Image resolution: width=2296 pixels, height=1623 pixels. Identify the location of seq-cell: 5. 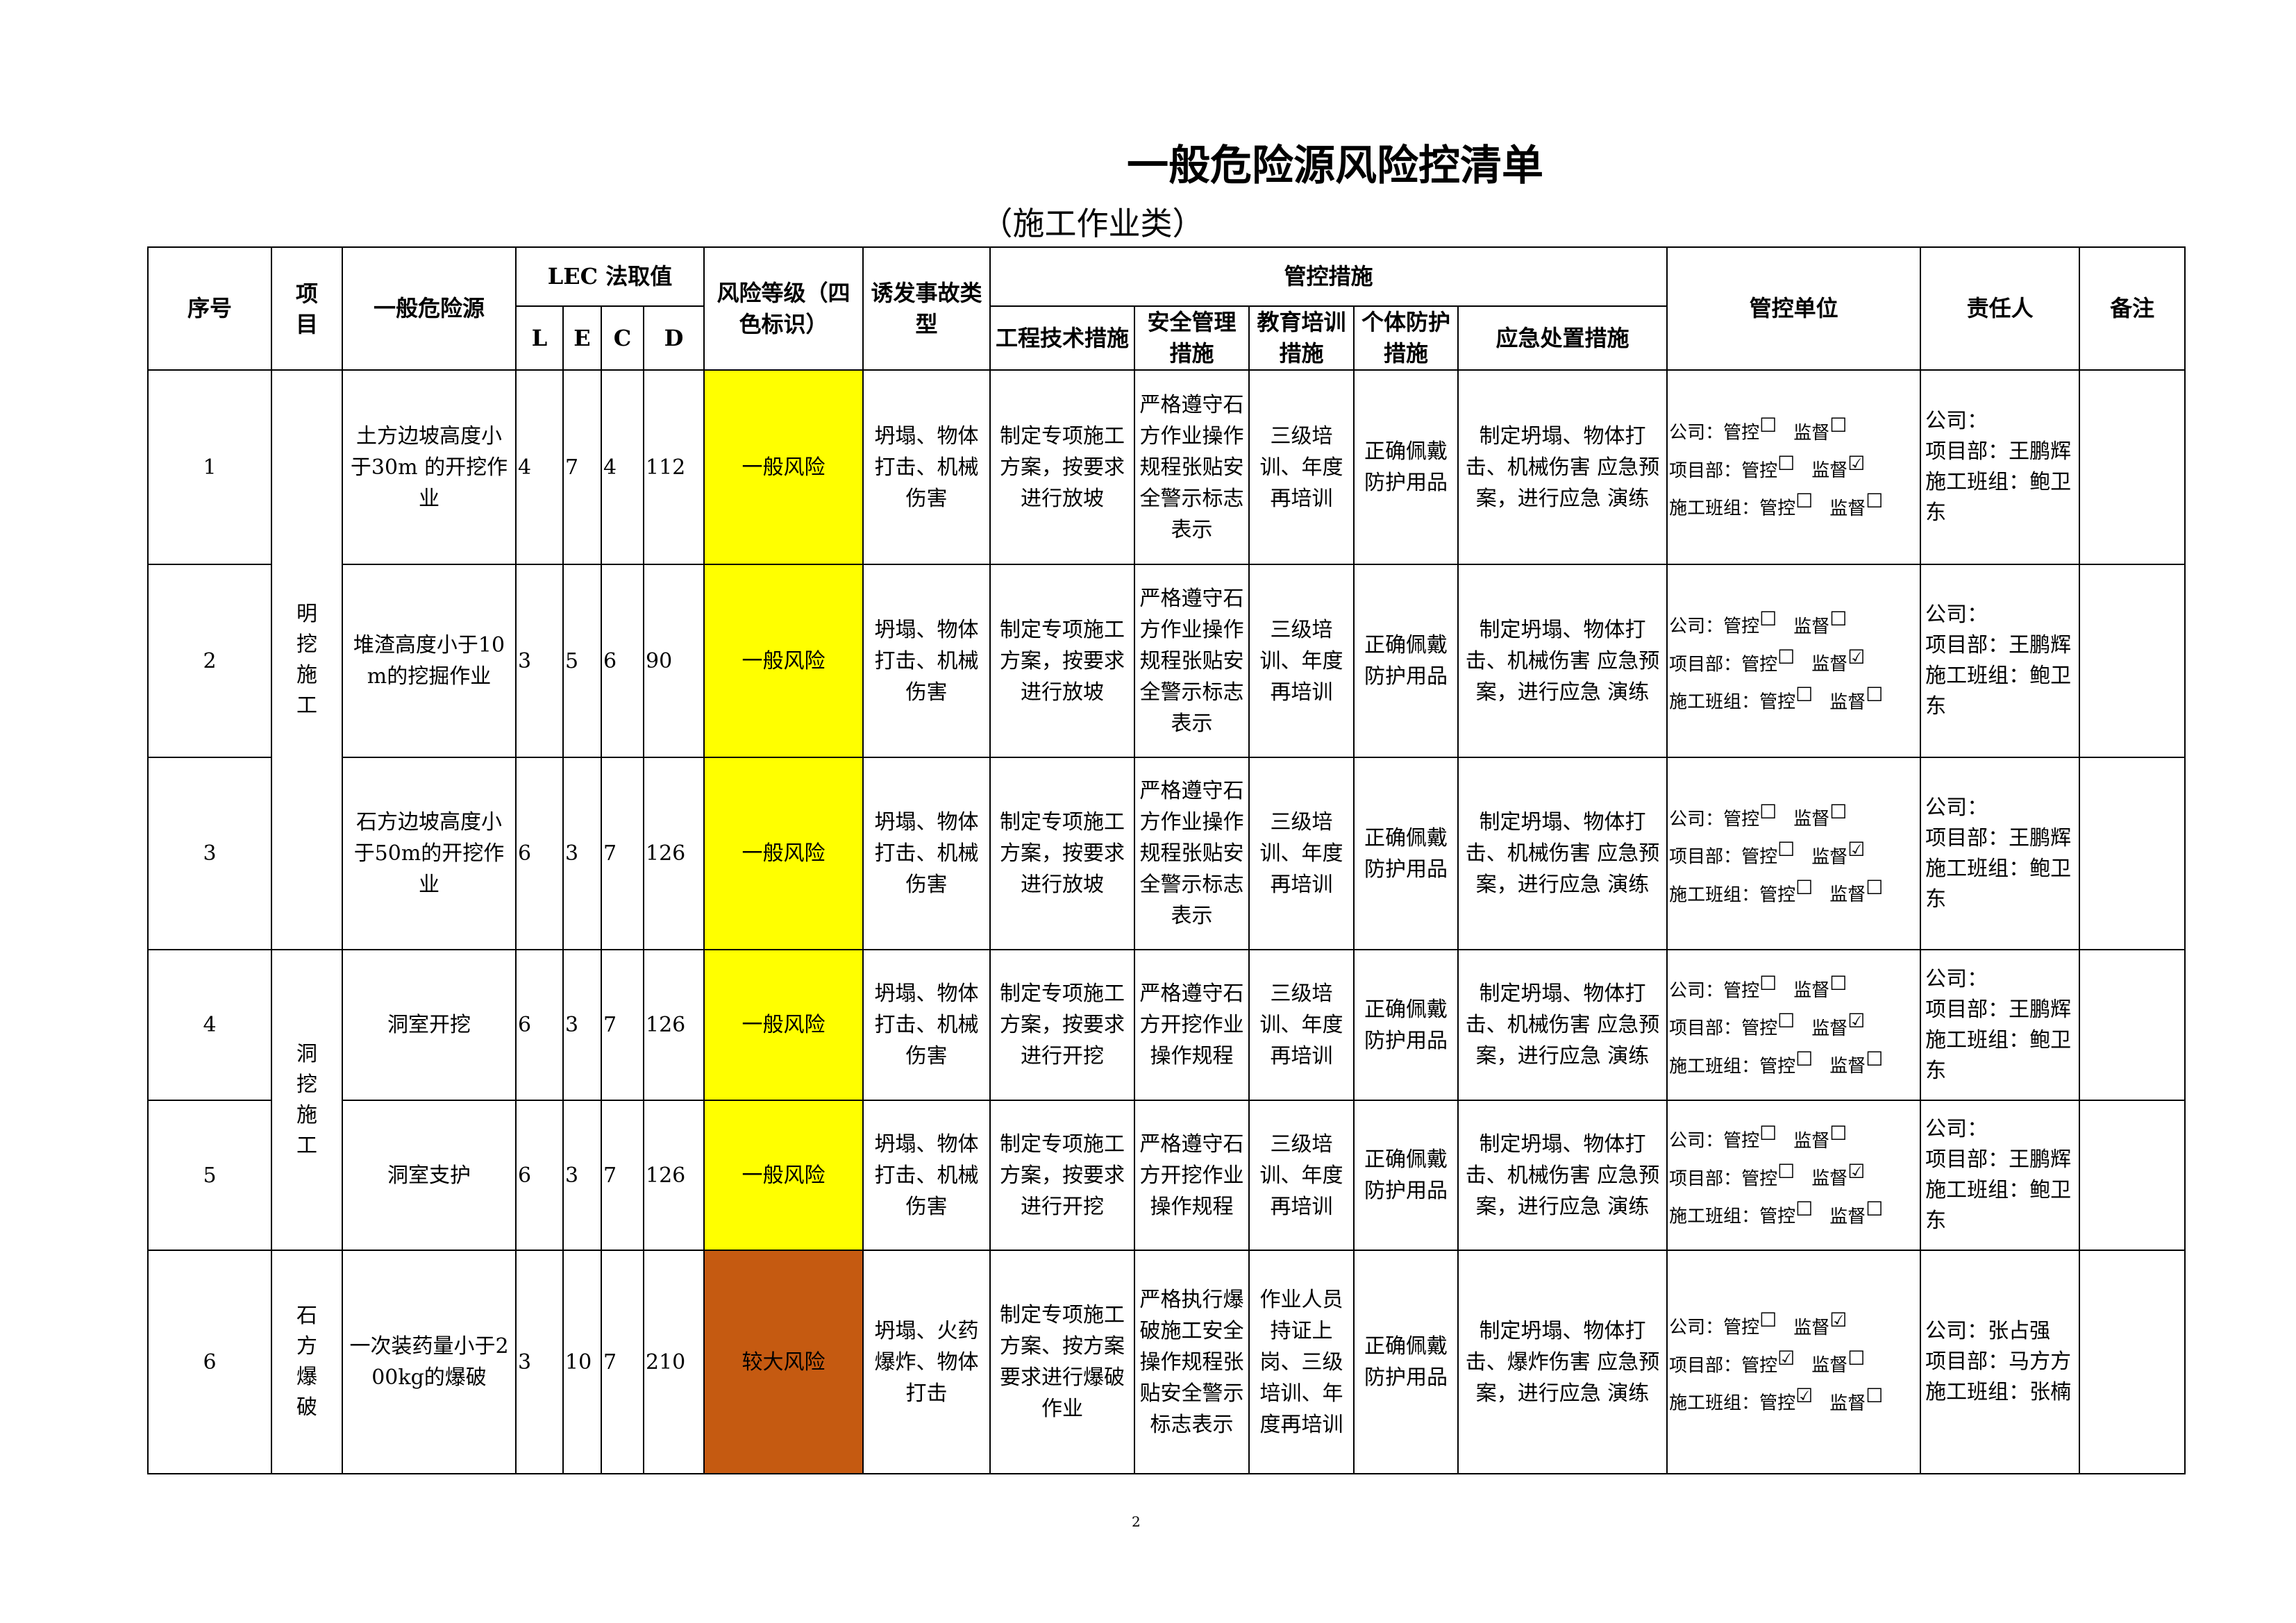
(209, 1175).